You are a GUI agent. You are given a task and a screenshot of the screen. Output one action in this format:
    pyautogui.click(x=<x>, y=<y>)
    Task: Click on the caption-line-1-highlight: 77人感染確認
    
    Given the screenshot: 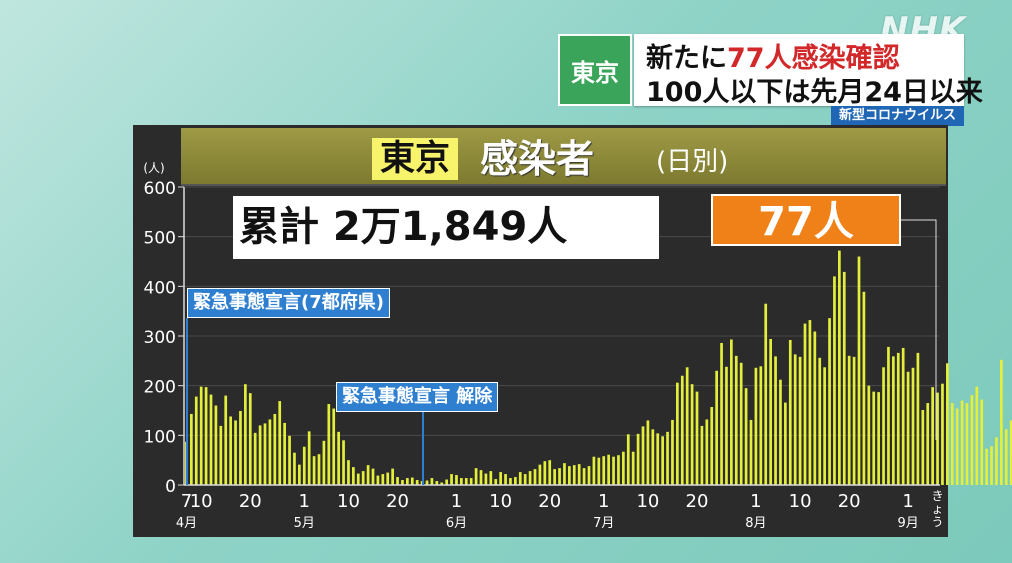 What is the action you would take?
    pyautogui.click(x=813, y=58)
    